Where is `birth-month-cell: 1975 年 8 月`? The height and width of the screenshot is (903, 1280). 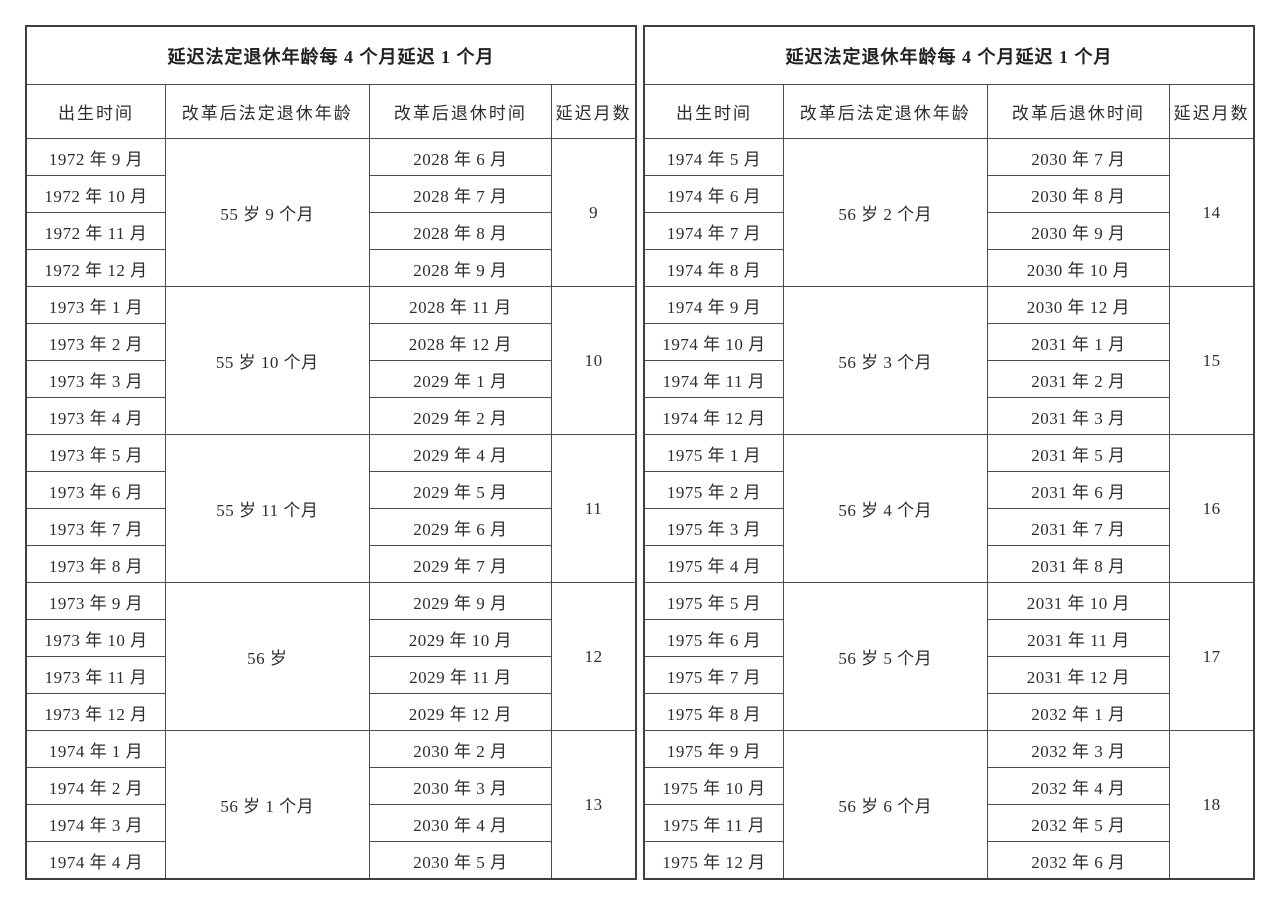
birth-month-cell: 1975 年 8 月 is located at coordinates (713, 712).